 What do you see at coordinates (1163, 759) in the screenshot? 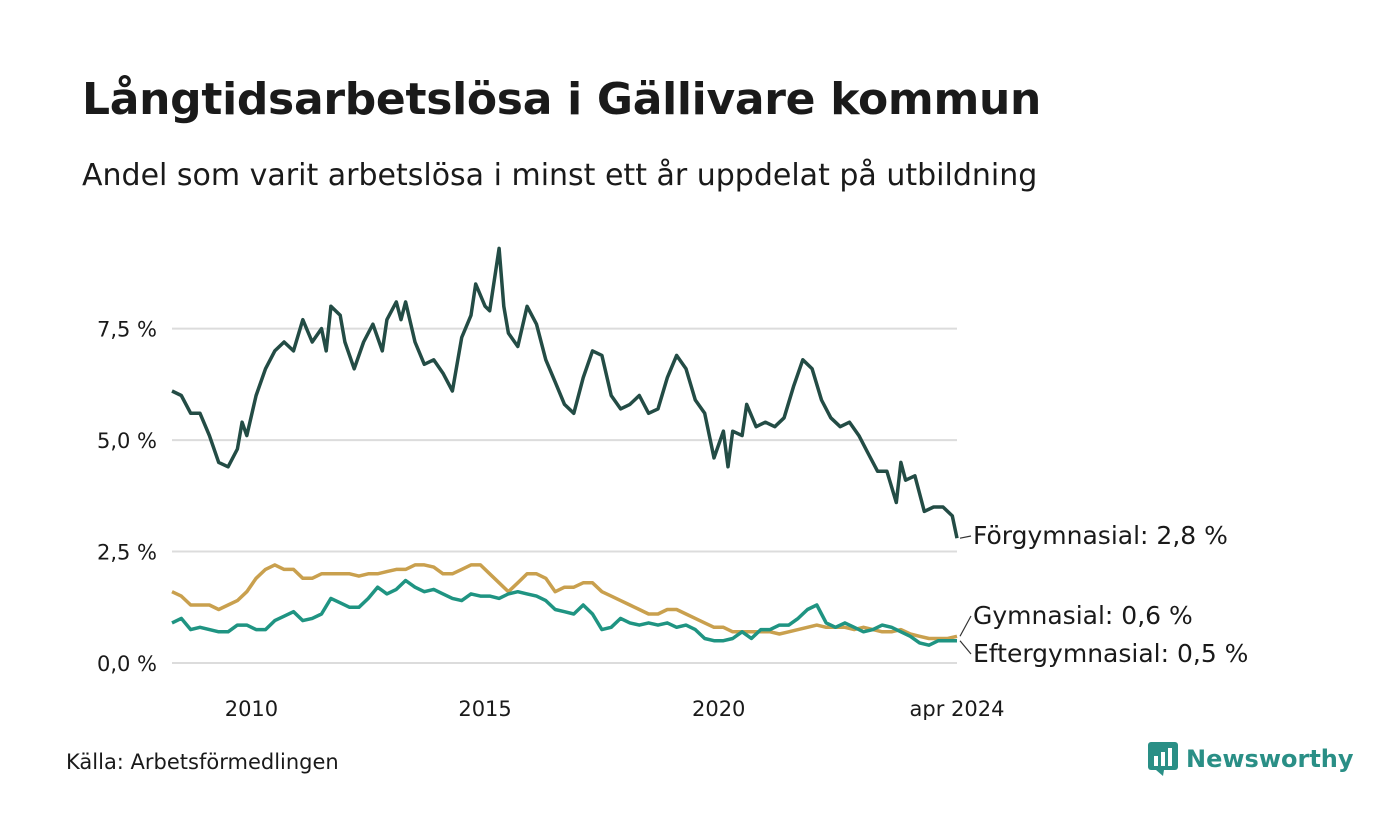
I see `newsworthy-chart-icon` at bounding box center [1163, 759].